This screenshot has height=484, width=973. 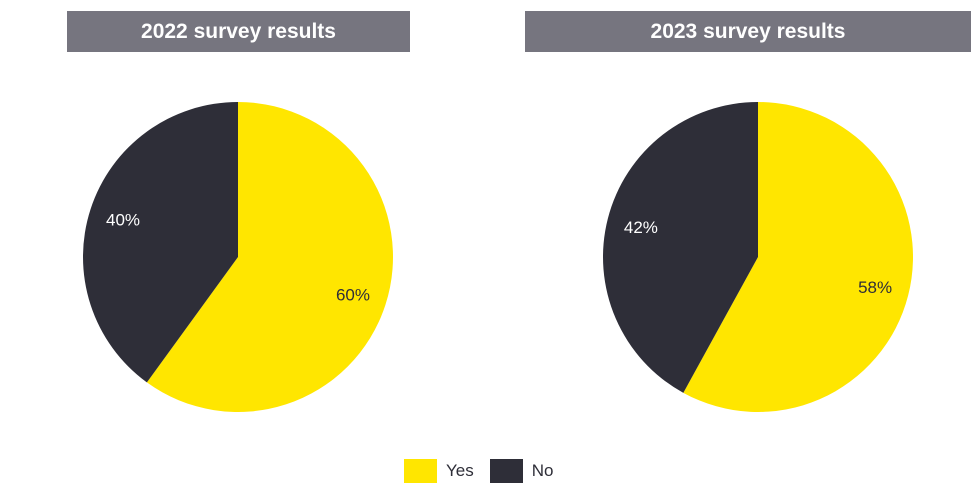 I want to click on data-label-yes: 60%, so click(x=353, y=294).